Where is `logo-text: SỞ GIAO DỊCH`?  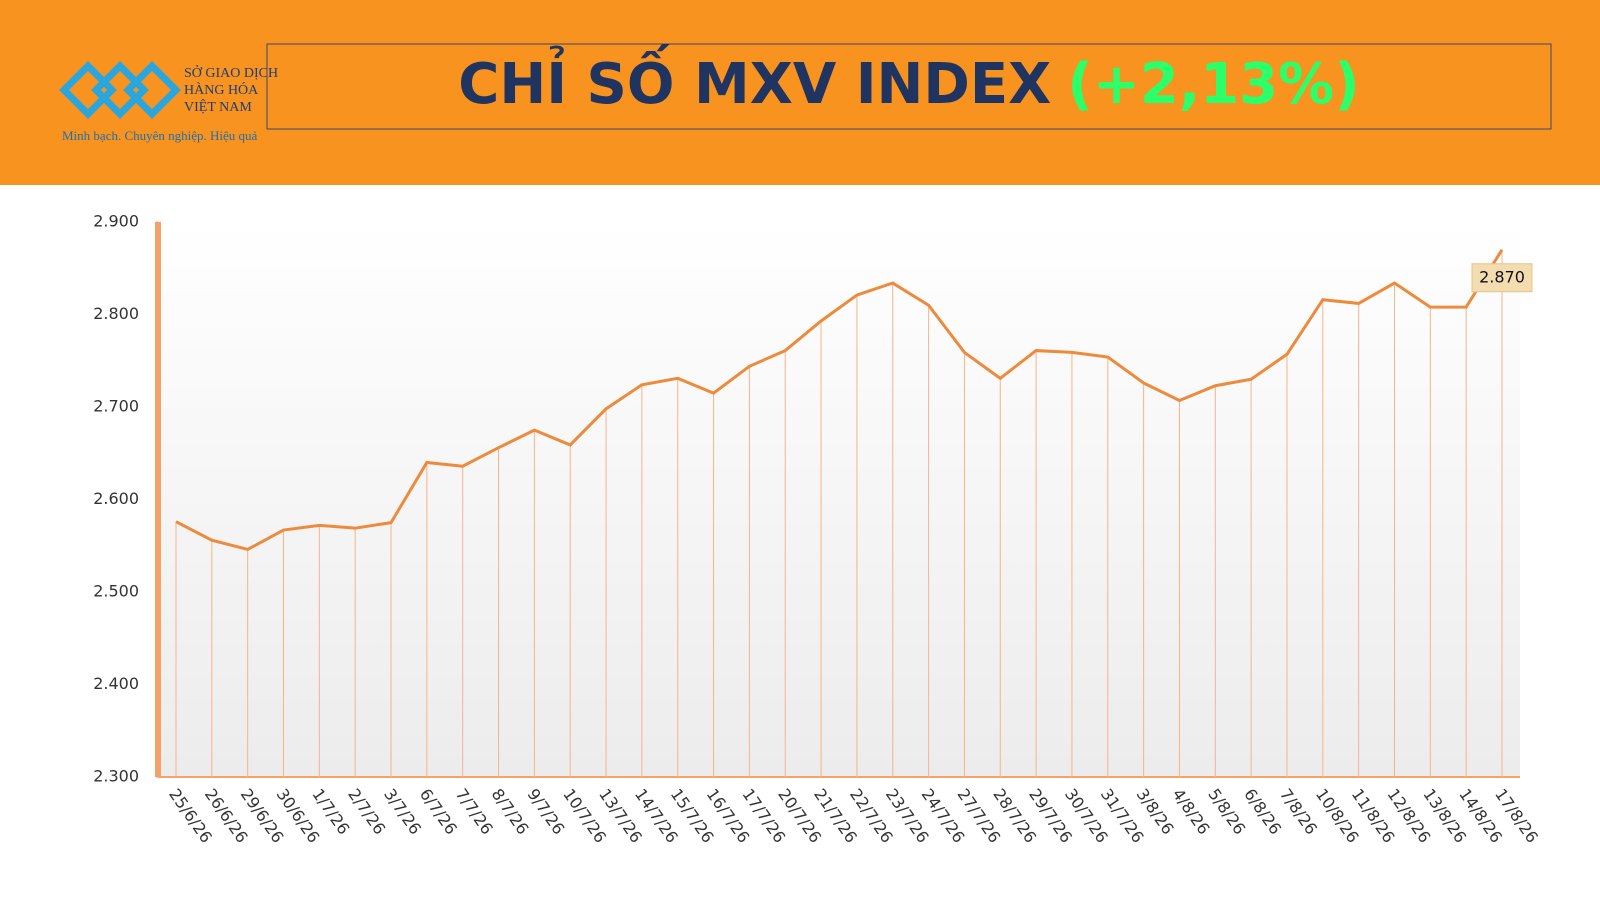 logo-text: SỞ GIAO DỊCH is located at coordinates (231, 72).